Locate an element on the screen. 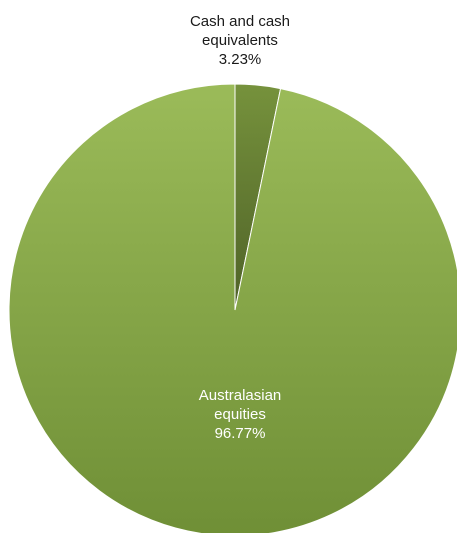  slice-label-1: Cash and cash equivalents 3.23% is located at coordinates (240, 40).